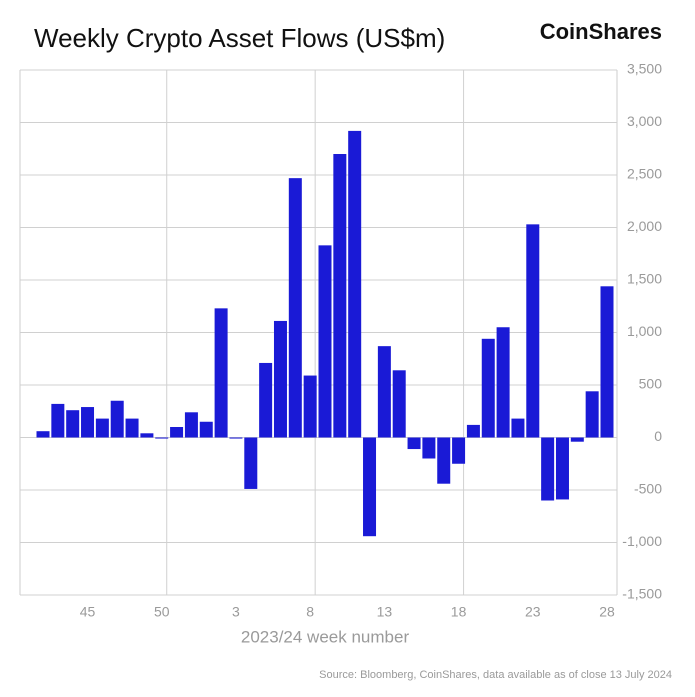  Describe the element at coordinates (239, 38) in the screenshot. I see `chart-title: Weekly Crypto Asset Flows (US$m)` at that location.